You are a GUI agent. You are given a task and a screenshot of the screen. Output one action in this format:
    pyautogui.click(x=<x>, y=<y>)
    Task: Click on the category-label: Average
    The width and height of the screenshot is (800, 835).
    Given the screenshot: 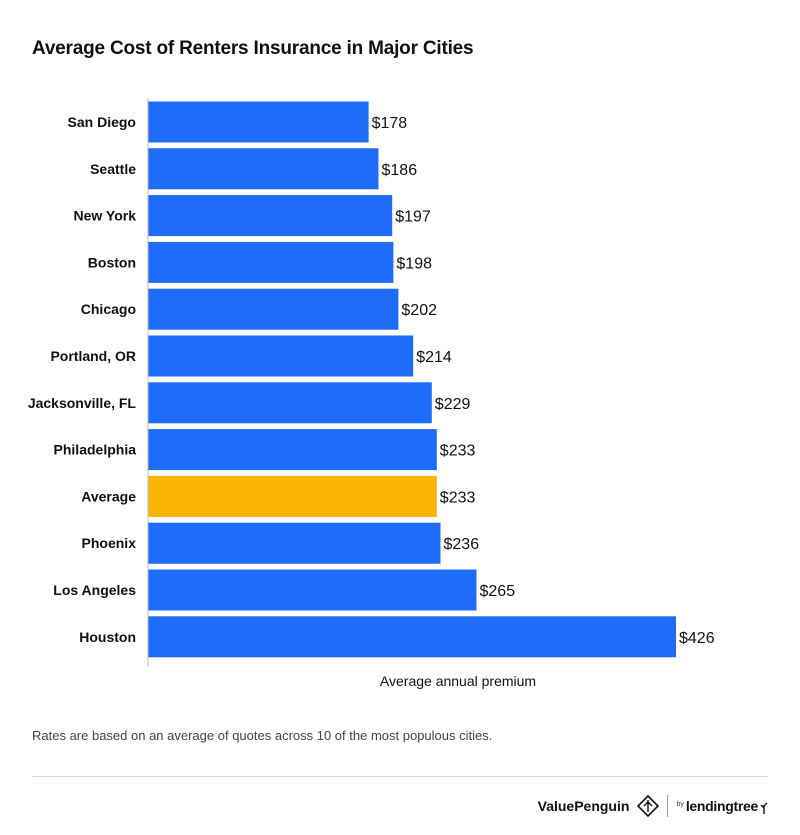 What is the action you would take?
    pyautogui.click(x=108, y=496)
    